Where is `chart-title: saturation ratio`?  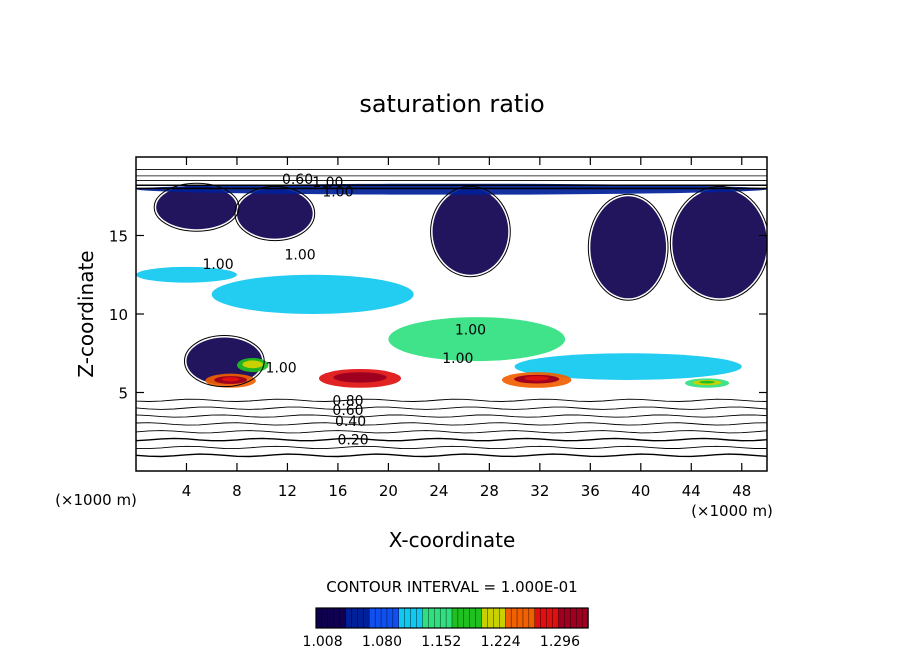
chart-title: saturation ratio is located at coordinates (451, 104).